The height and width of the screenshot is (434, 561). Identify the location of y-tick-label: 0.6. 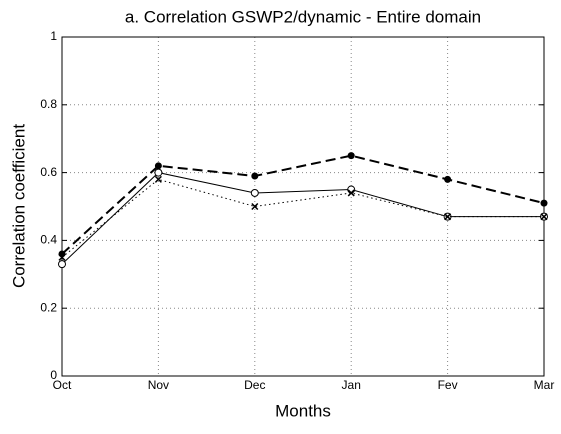
(48, 172).